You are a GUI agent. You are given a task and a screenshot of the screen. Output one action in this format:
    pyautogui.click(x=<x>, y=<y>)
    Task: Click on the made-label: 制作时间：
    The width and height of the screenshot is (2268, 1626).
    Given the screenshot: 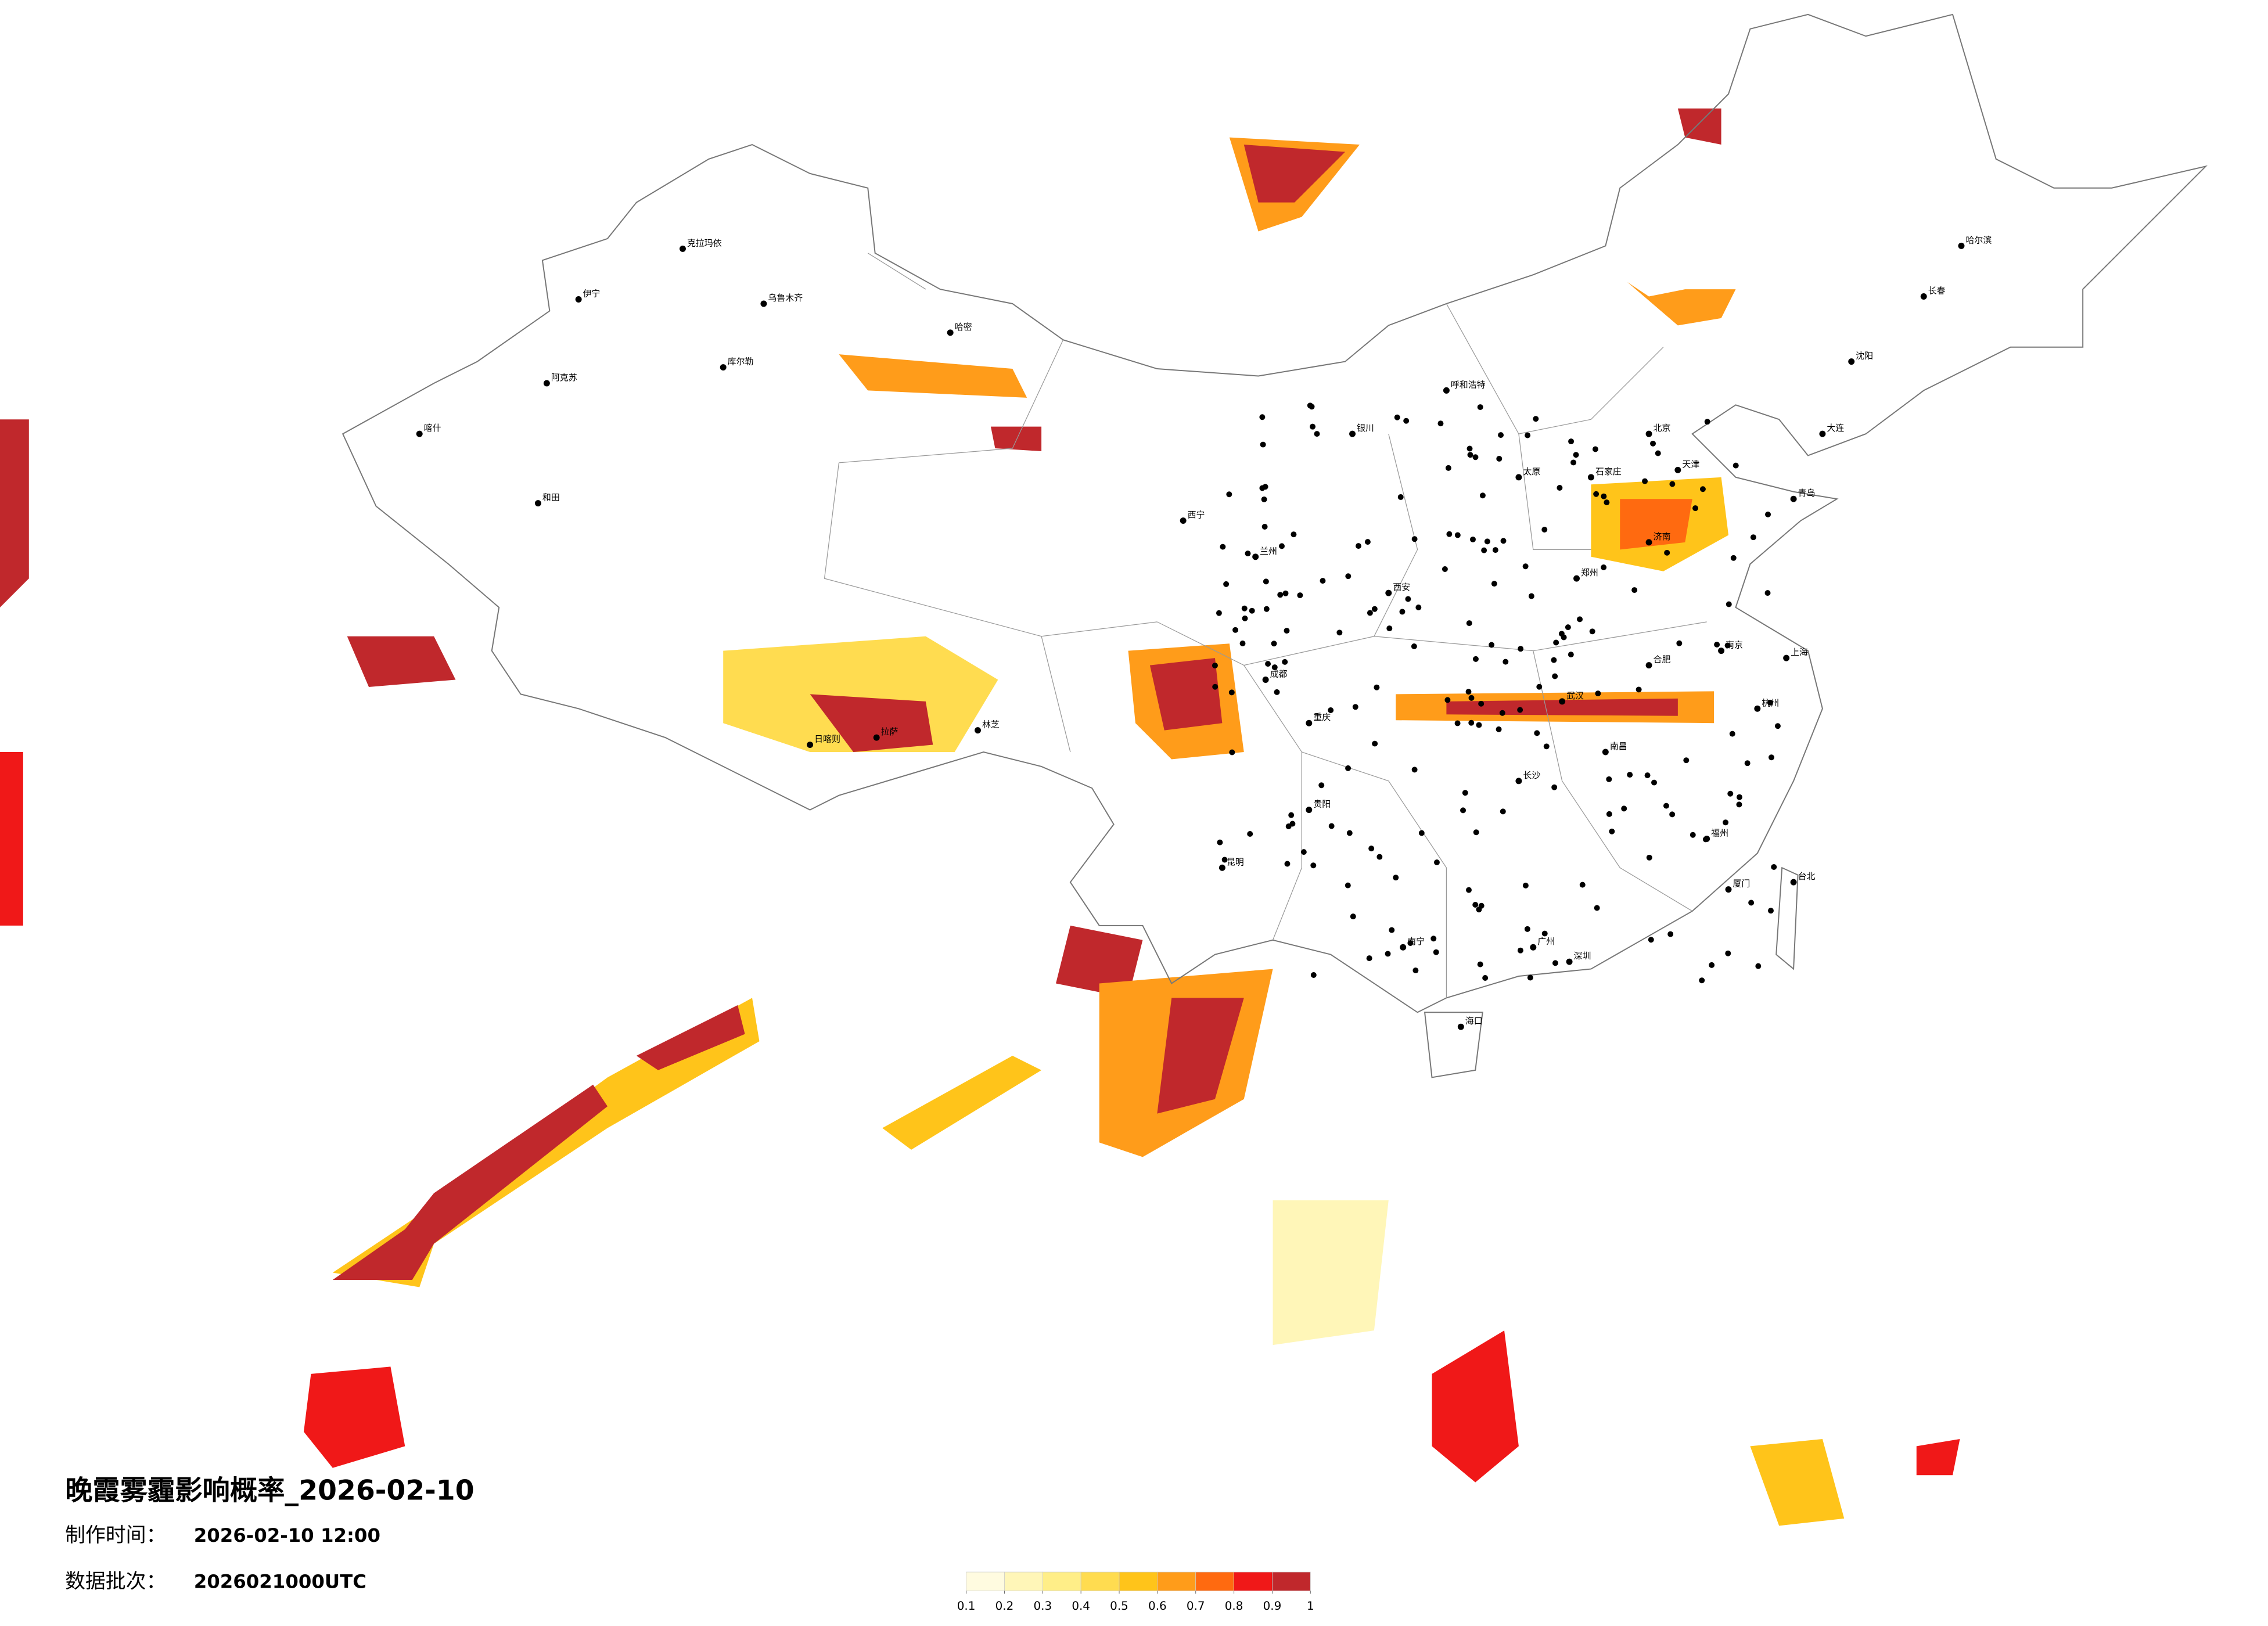 What is the action you would take?
    pyautogui.click(x=115, y=1535)
    